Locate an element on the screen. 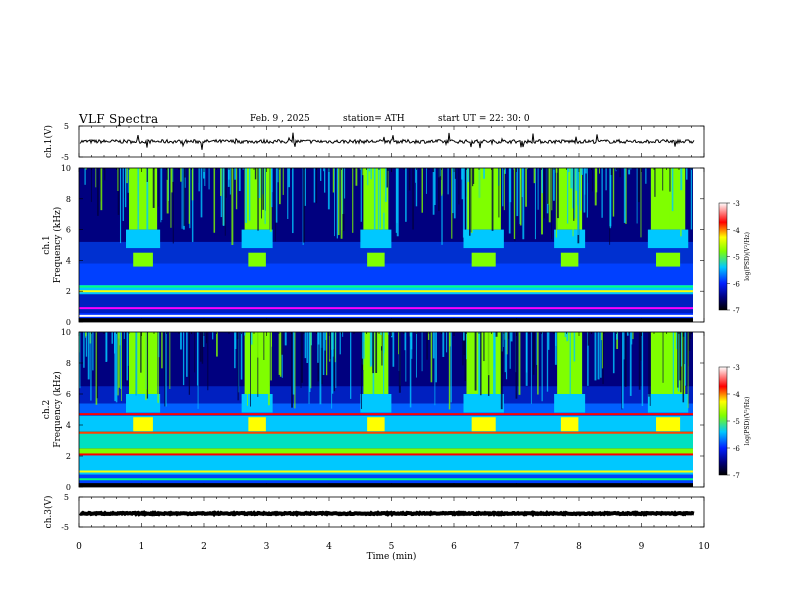 This screenshot has width=792, height=612. x-tick-label: 5 is located at coordinates (392, 547).